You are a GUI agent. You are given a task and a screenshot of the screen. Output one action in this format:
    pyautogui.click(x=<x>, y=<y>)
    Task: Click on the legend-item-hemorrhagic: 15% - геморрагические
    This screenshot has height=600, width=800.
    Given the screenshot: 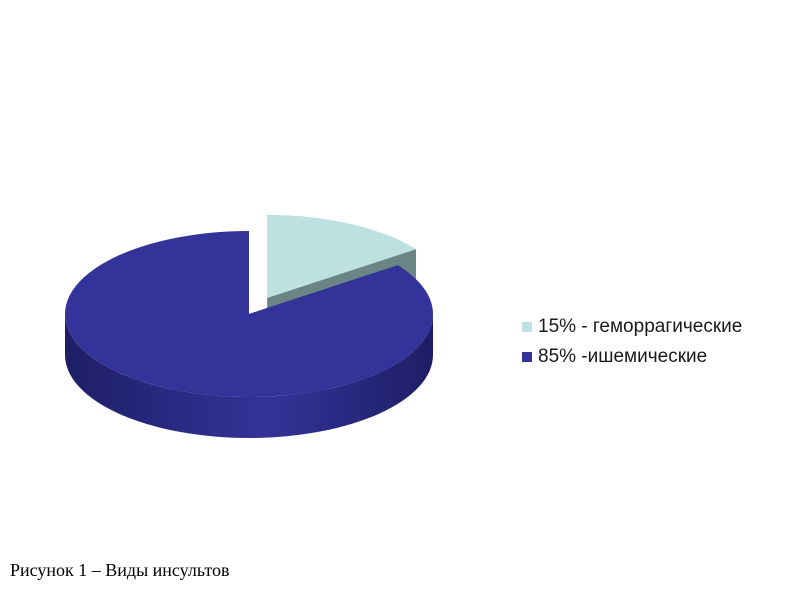 What is the action you would take?
    pyautogui.click(x=632, y=327)
    